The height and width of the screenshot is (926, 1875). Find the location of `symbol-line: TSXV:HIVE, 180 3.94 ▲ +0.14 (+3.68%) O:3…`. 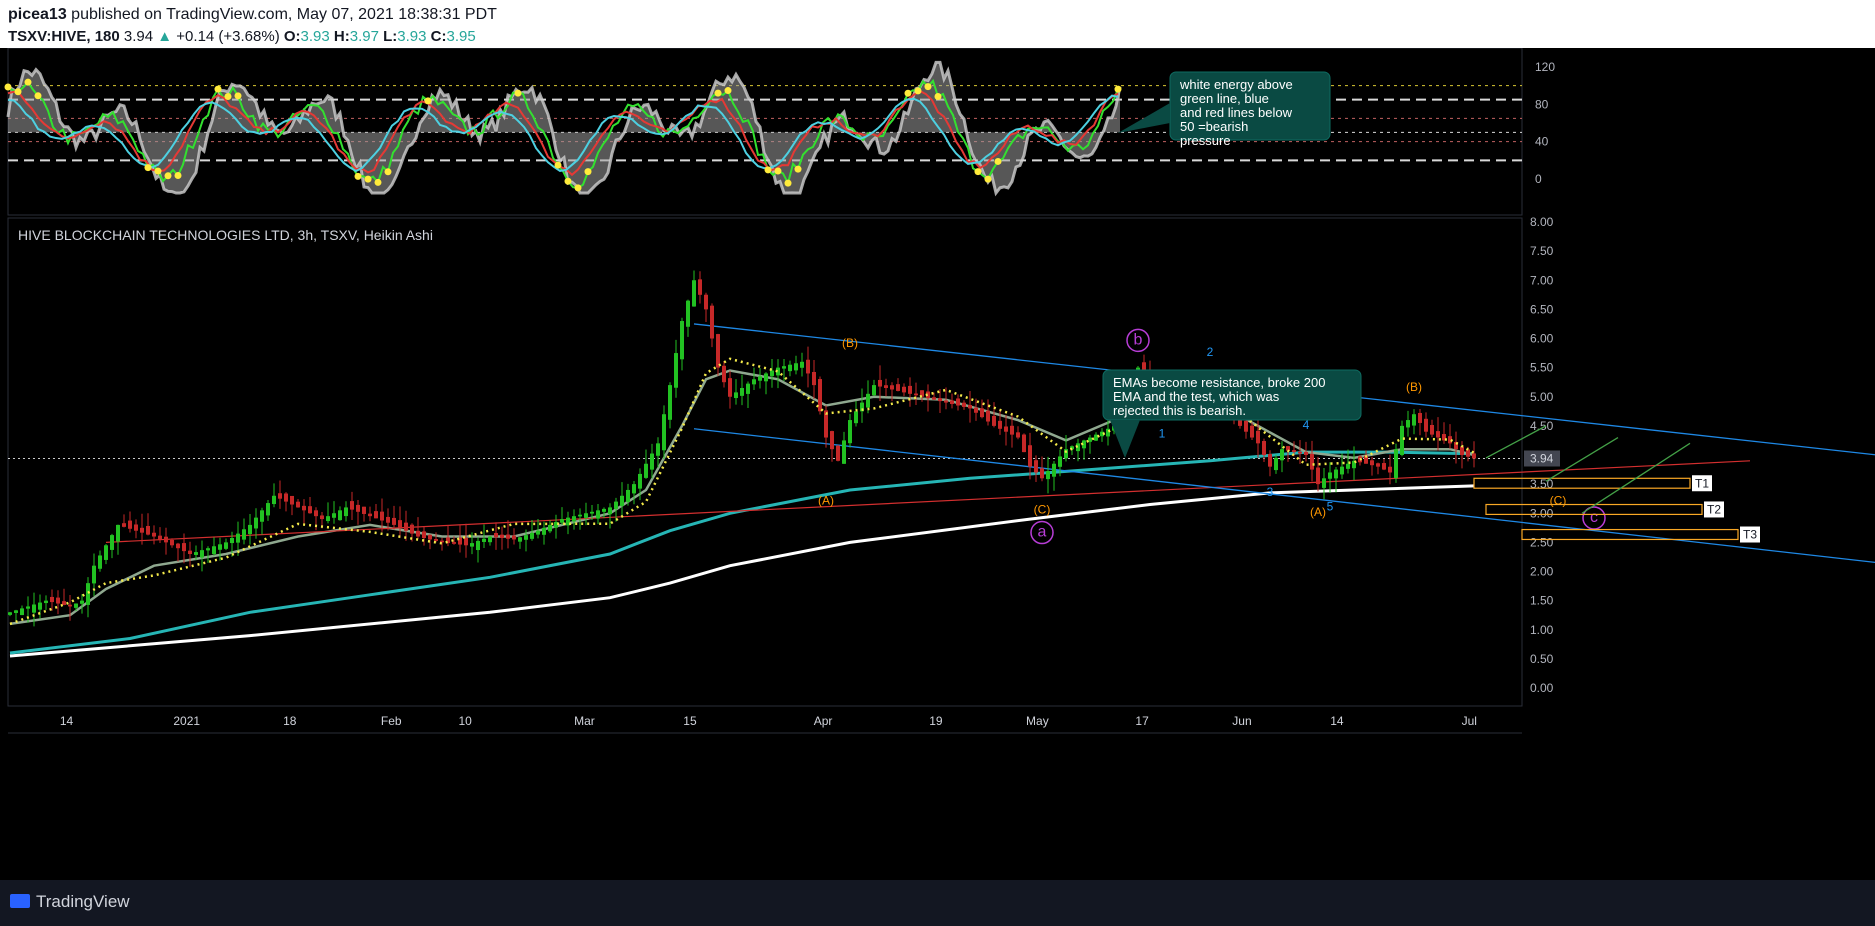

symbol-line: TSXV:HIVE, 180 3.94 ▲ +0.14 (+3.68%) O:3… is located at coordinates (242, 36).